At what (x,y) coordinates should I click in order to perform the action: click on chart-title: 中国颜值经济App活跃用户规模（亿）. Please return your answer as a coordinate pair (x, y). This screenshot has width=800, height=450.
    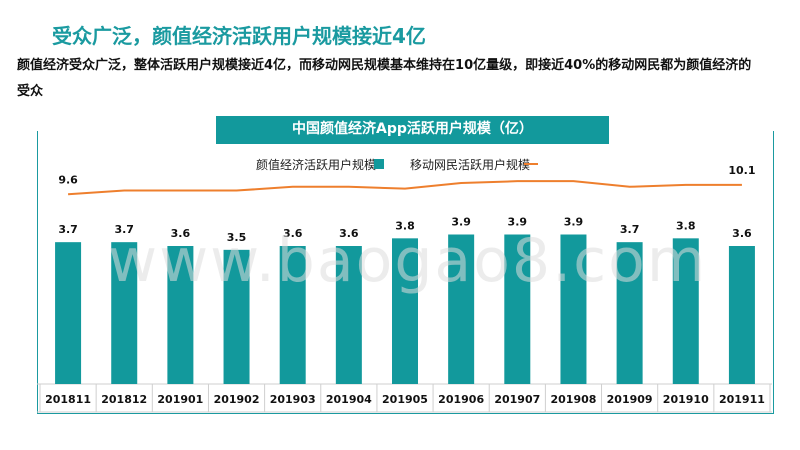
    Looking at the image, I should click on (412, 130).